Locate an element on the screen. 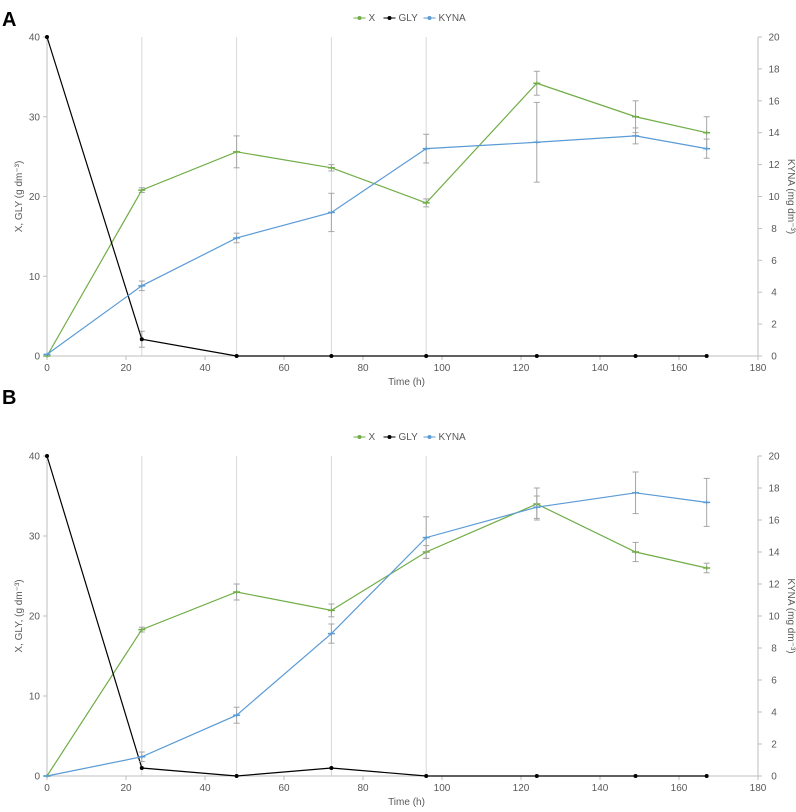 This screenshot has width=796, height=812. y-left-axis-title: X, GLY (g dm⁻³) is located at coordinates (19, 197).